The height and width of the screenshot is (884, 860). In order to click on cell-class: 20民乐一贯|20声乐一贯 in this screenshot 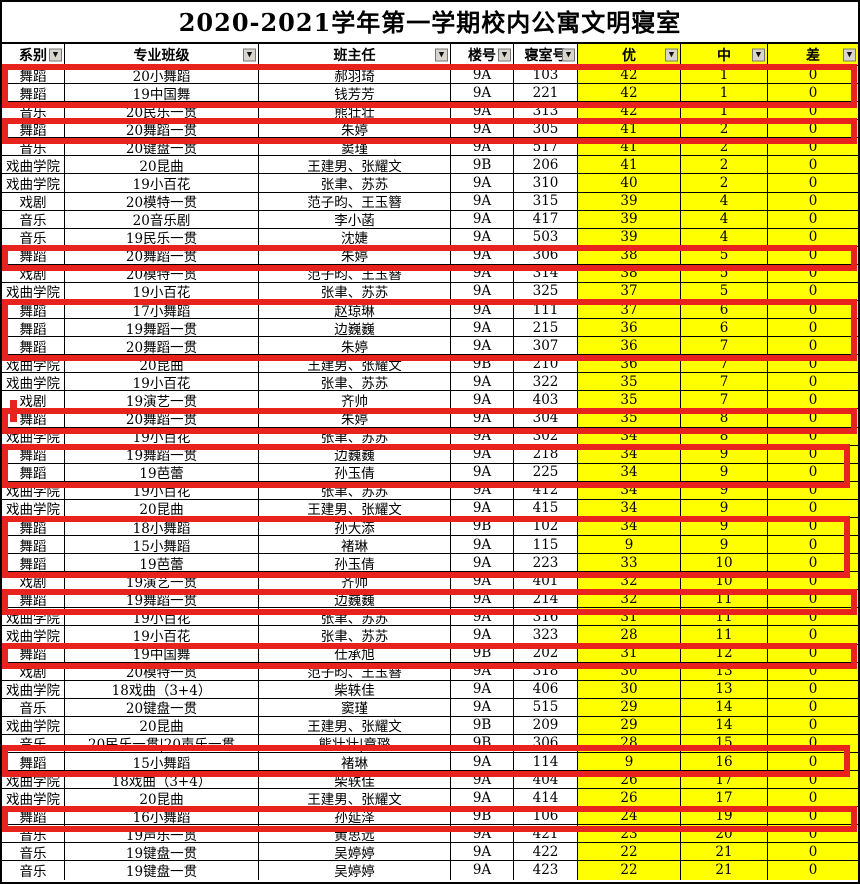, I will do `click(162, 743)`.